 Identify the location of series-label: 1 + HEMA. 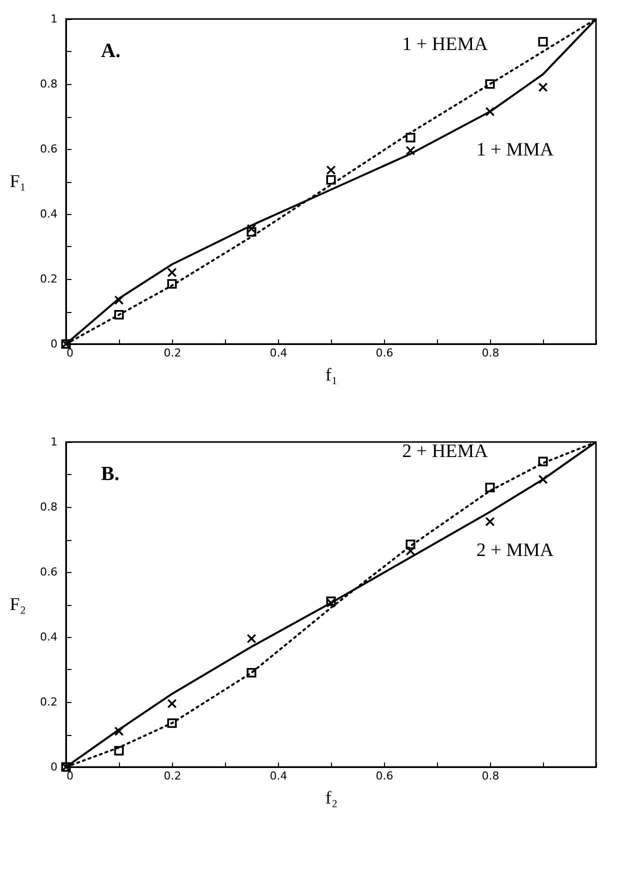
(445, 44).